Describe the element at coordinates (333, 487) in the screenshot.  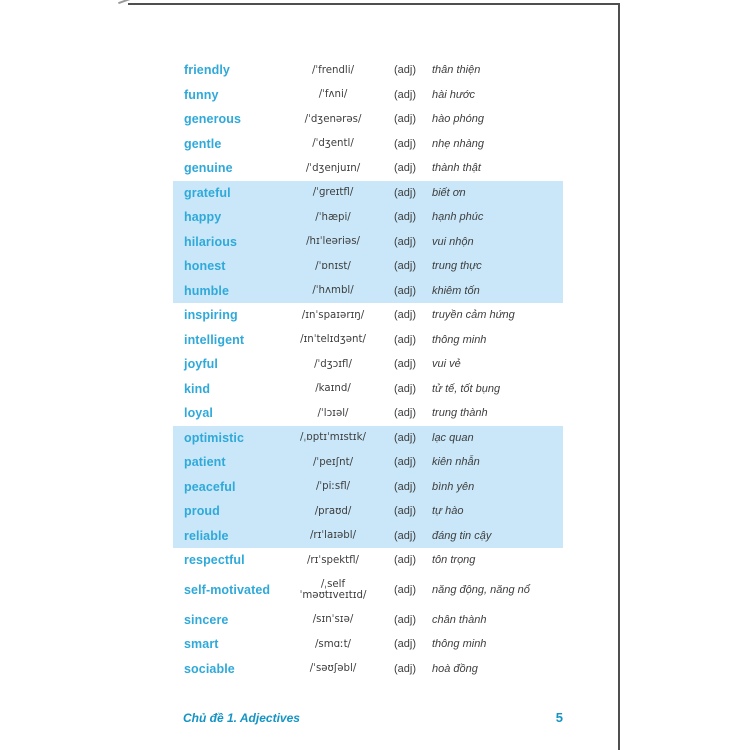
I see `ipa-cell: /ˈpiːsfl/` at that location.